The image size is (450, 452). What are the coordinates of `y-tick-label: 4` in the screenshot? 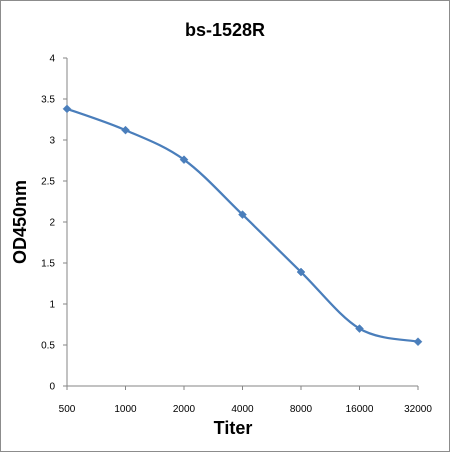 It's located at (52, 59).